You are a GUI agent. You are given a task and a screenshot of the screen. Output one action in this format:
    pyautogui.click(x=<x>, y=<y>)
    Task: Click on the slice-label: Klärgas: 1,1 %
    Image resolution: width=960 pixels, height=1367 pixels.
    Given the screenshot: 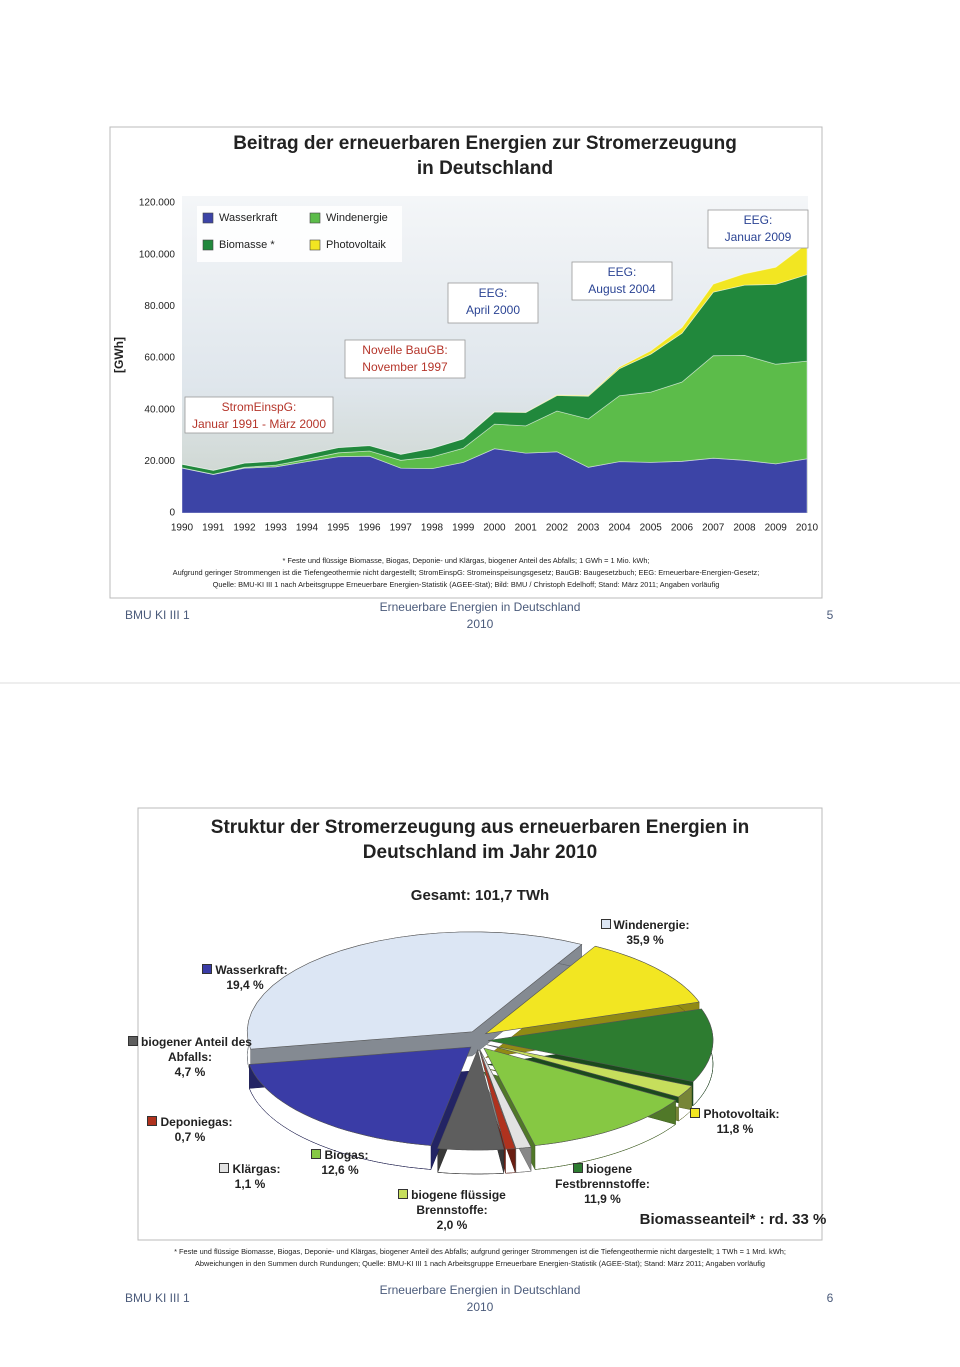 What is the action you would take?
    pyautogui.click(x=250, y=1177)
    